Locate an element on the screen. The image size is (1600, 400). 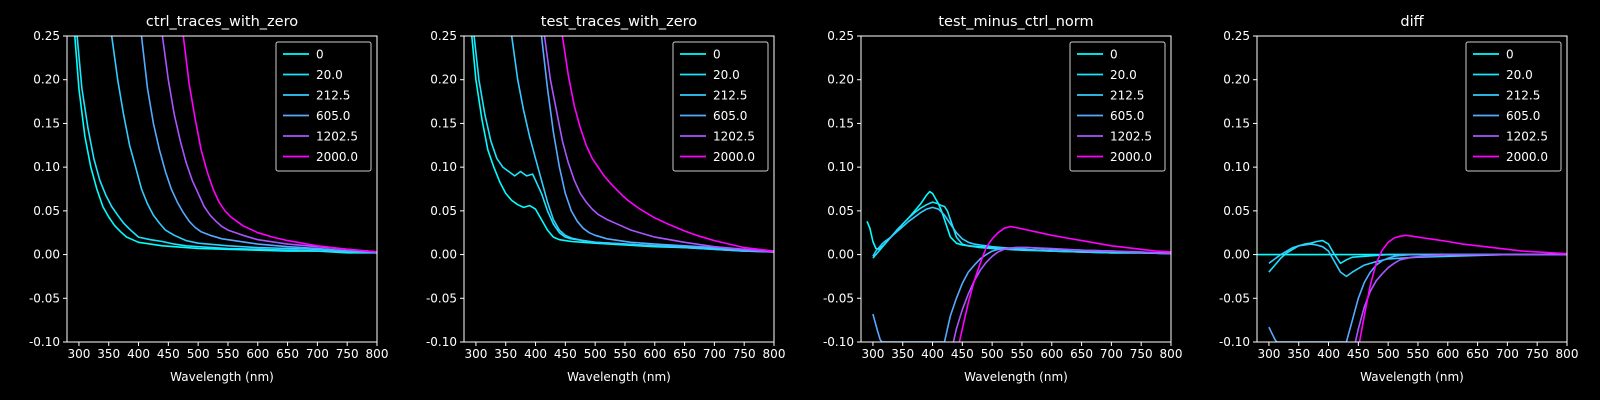
legend-label: 605.0 is located at coordinates (1127, 116).